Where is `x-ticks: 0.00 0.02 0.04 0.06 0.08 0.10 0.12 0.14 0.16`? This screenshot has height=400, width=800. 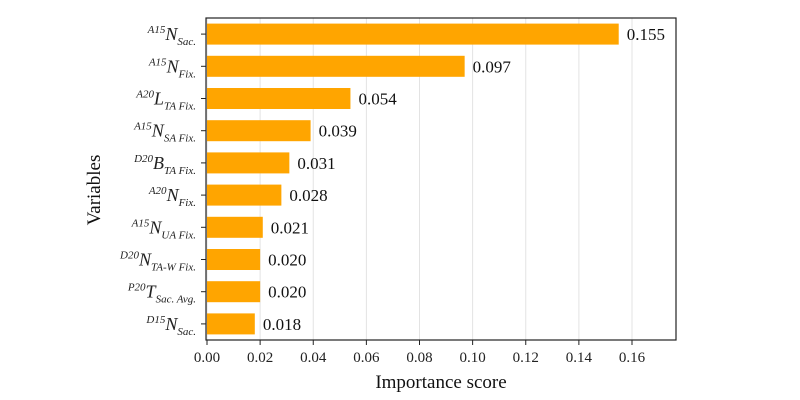
x-ticks: 0.00 0.02 0.04 0.06 0.08 0.10 0.12 0.14 0.16 is located at coordinates (420, 353).